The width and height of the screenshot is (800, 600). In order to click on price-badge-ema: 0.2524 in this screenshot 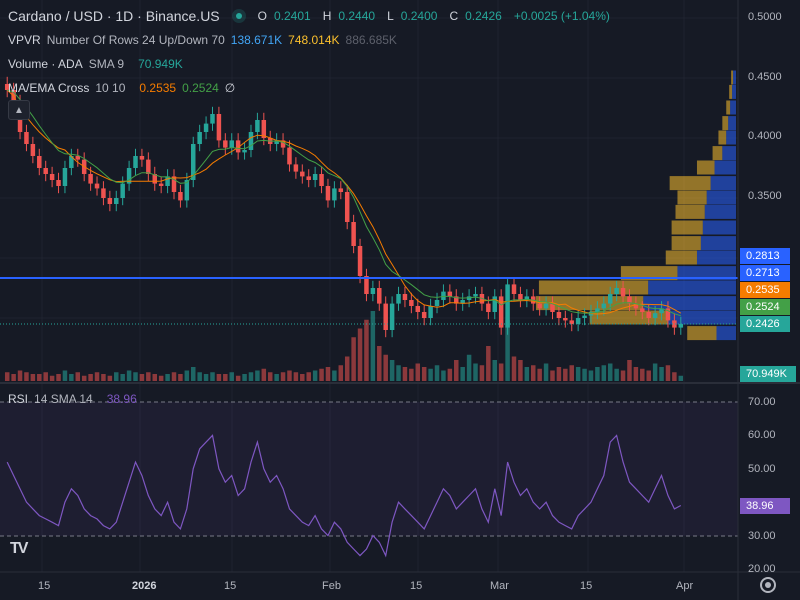, I will do `click(765, 307)`.